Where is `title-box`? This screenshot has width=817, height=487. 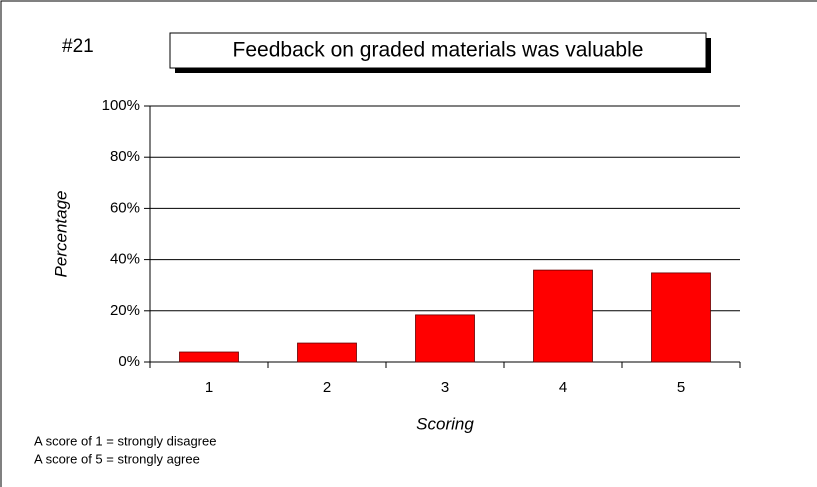
title-box is located at coordinates (438, 50).